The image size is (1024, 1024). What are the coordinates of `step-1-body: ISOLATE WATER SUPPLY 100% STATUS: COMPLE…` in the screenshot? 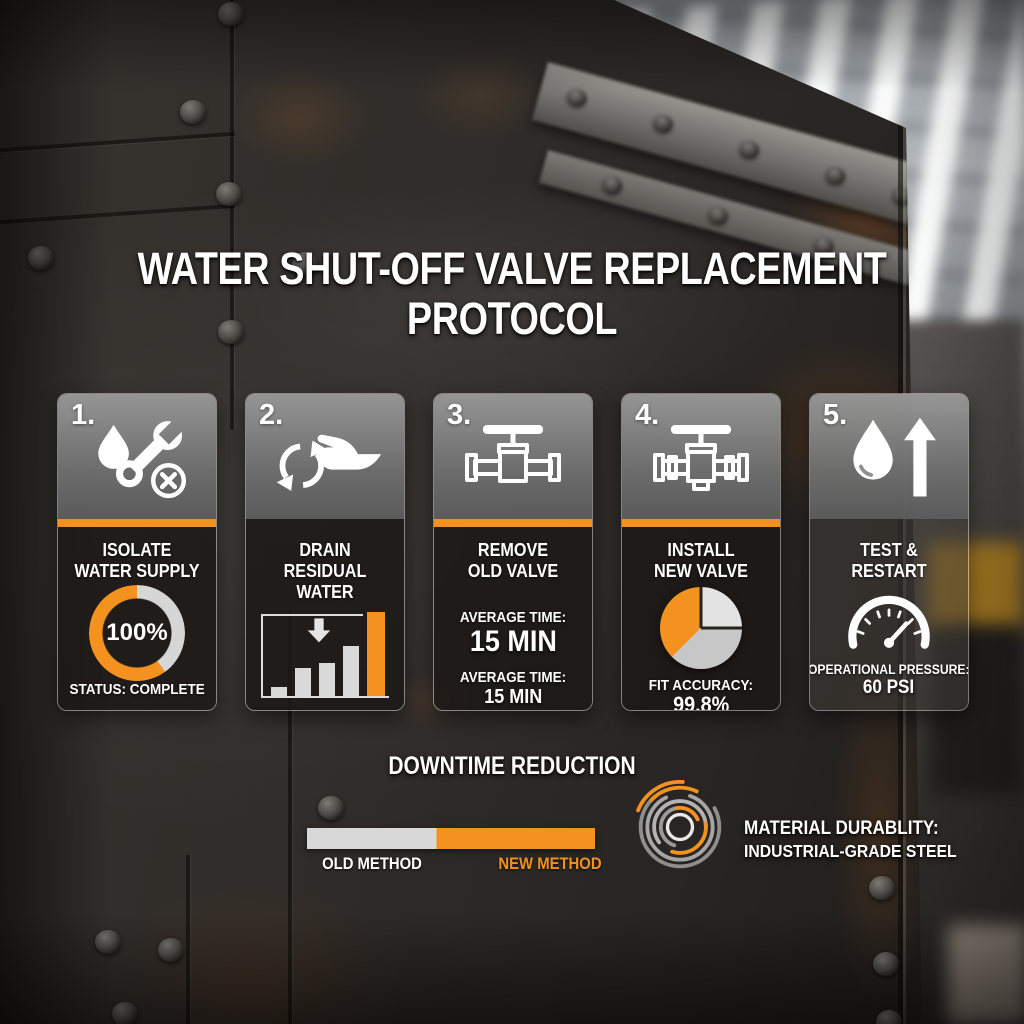 It's located at (137, 618).